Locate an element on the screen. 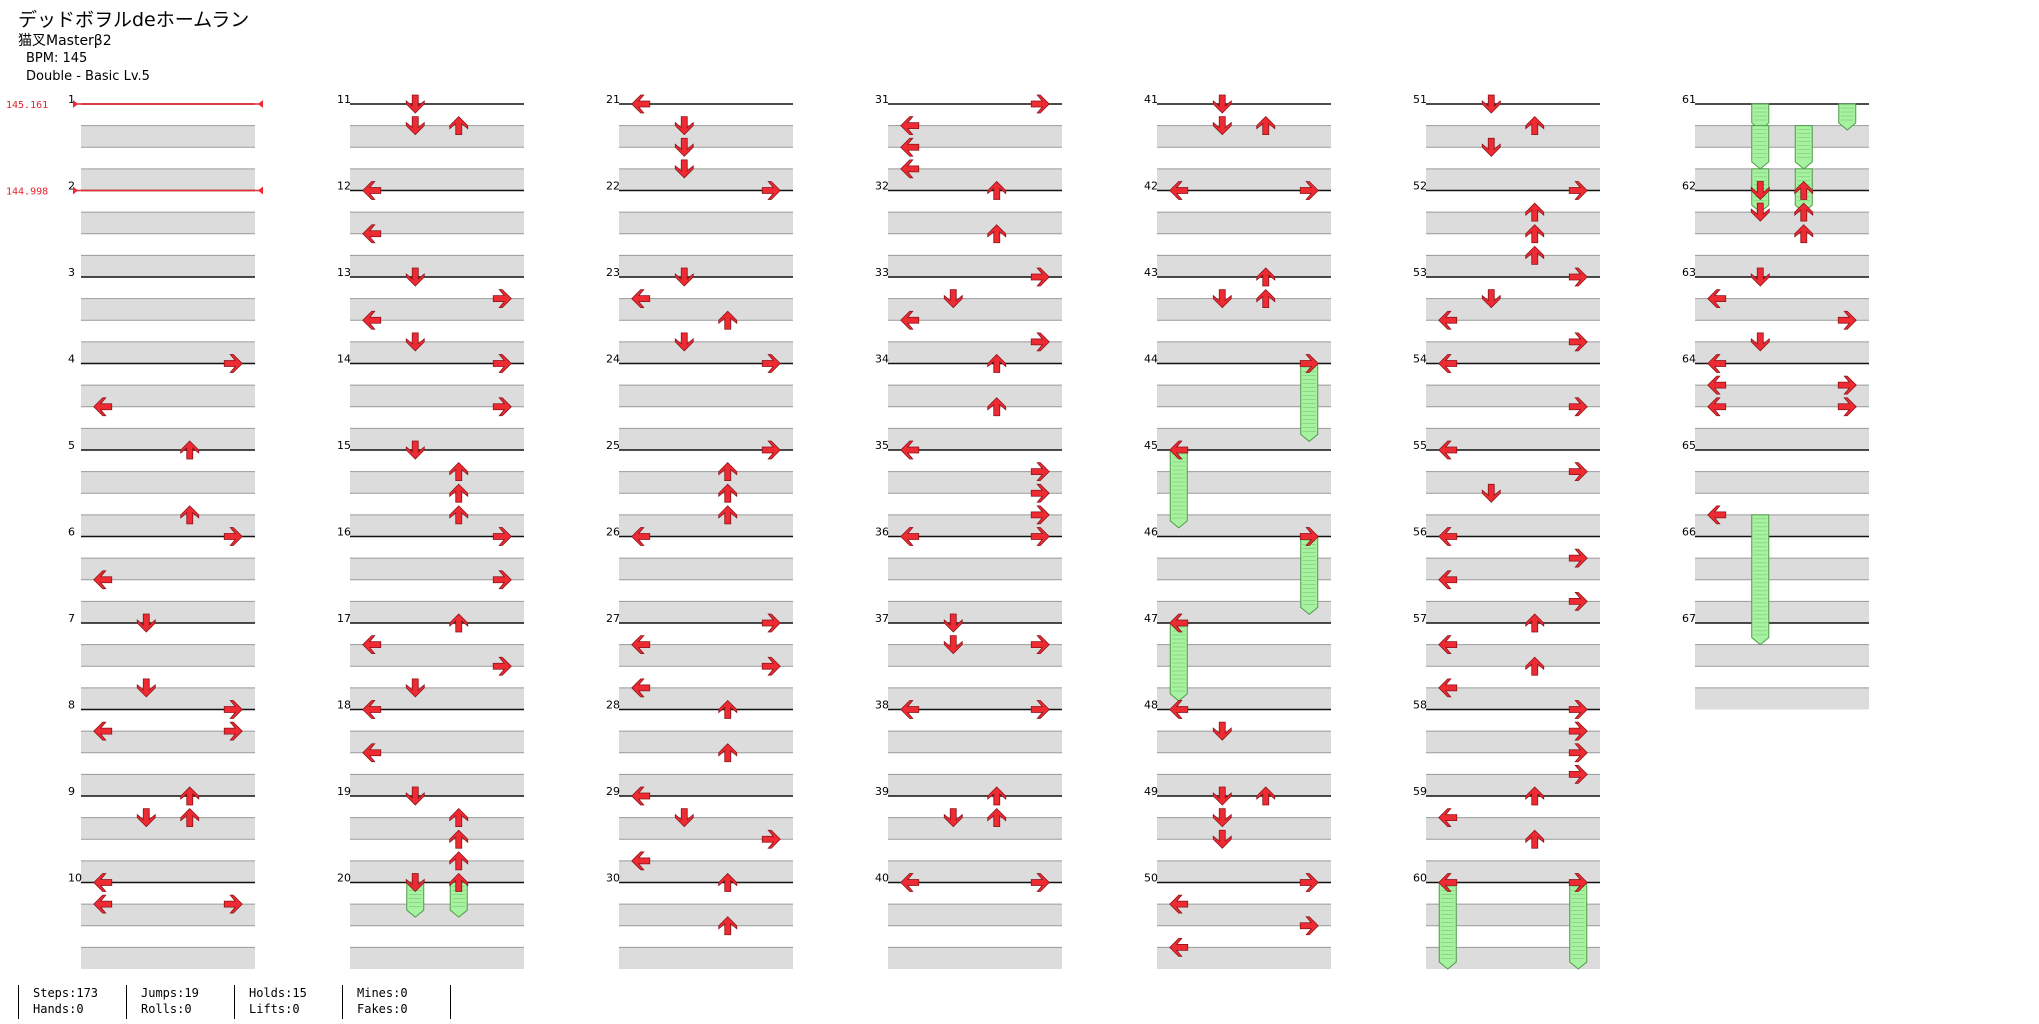  stat-hands: Hands:0 is located at coordinates (58, 1009).